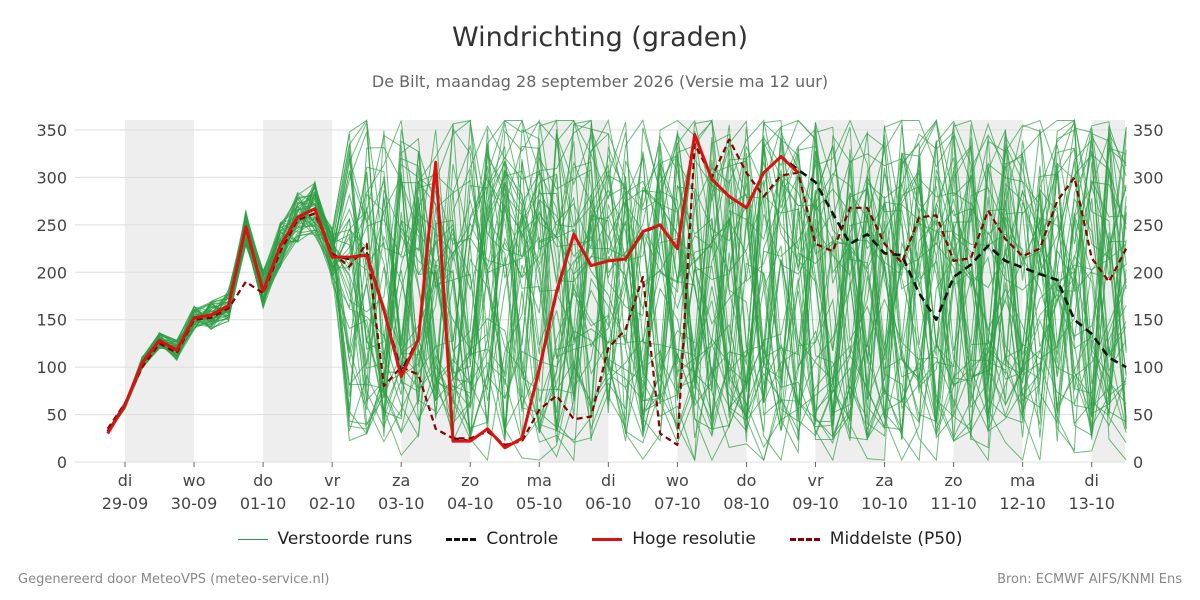  I want to click on x-tick-date: 08-10, so click(746, 503).